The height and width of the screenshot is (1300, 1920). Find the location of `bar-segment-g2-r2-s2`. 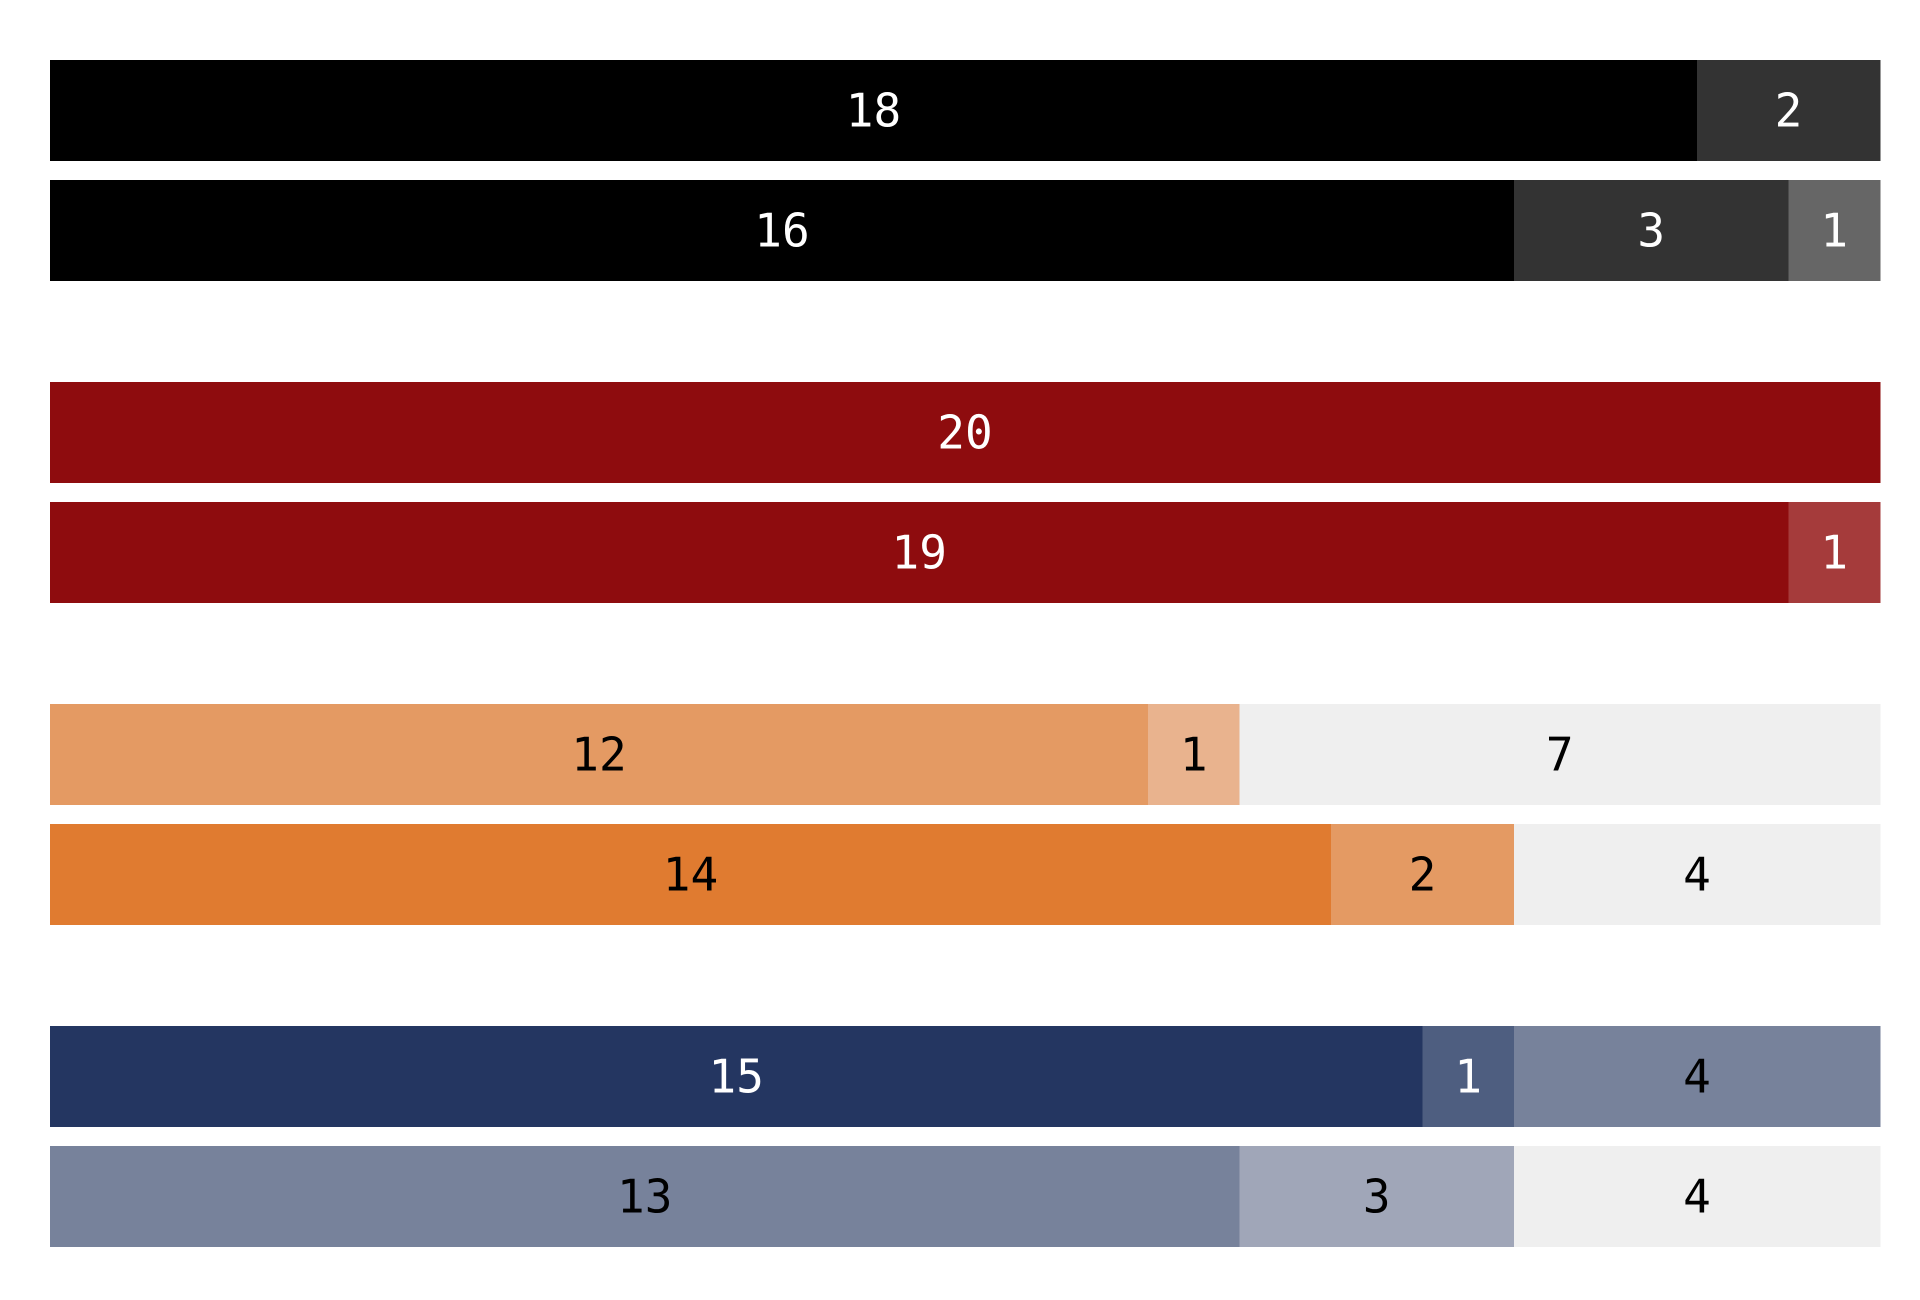

bar-segment-g2-r2-s2 is located at coordinates (1834, 552).